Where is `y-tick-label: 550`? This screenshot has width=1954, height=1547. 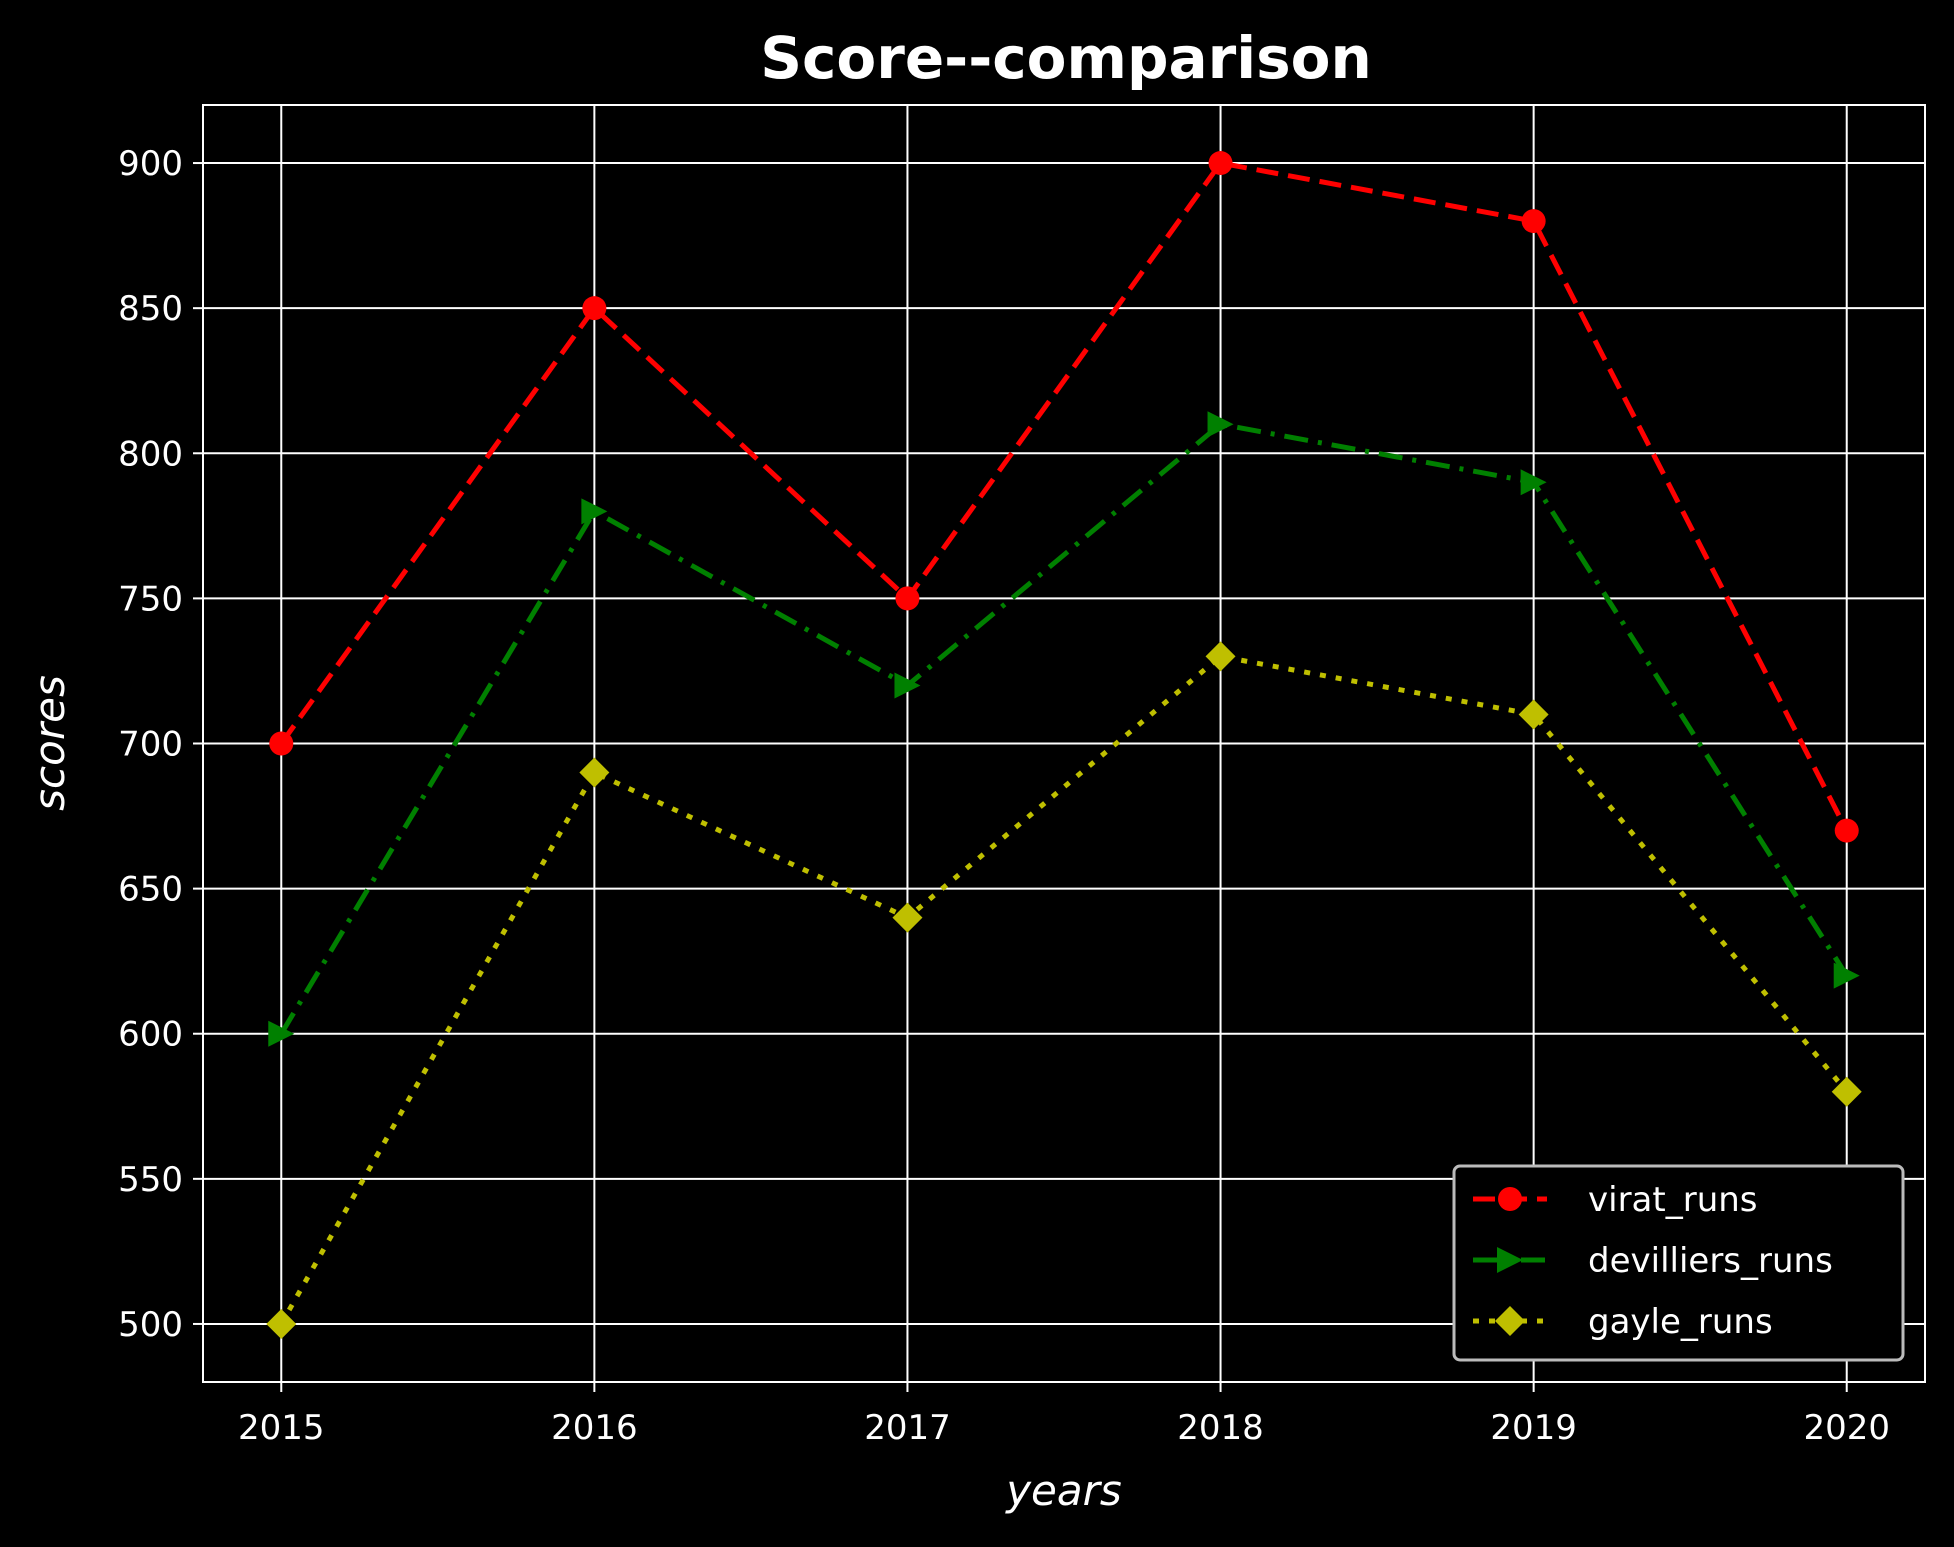
y-tick-label: 550 is located at coordinates (150, 1180).